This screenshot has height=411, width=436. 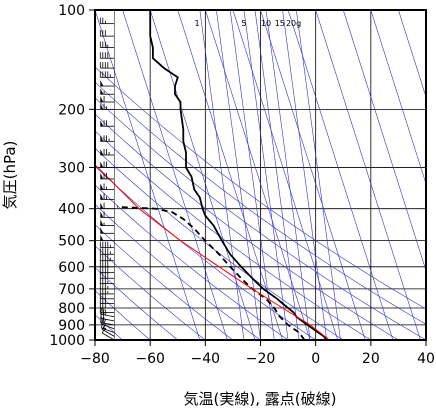 What do you see at coordinates (315, 359) in the screenshot?
I see `x-tick-label: 0` at bounding box center [315, 359].